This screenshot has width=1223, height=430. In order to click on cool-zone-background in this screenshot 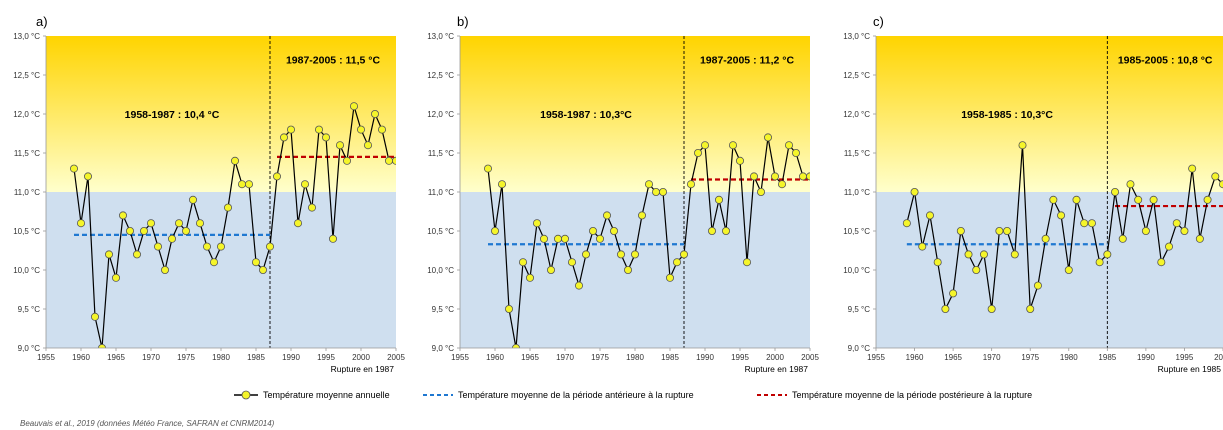, I will do `click(221, 270)`.